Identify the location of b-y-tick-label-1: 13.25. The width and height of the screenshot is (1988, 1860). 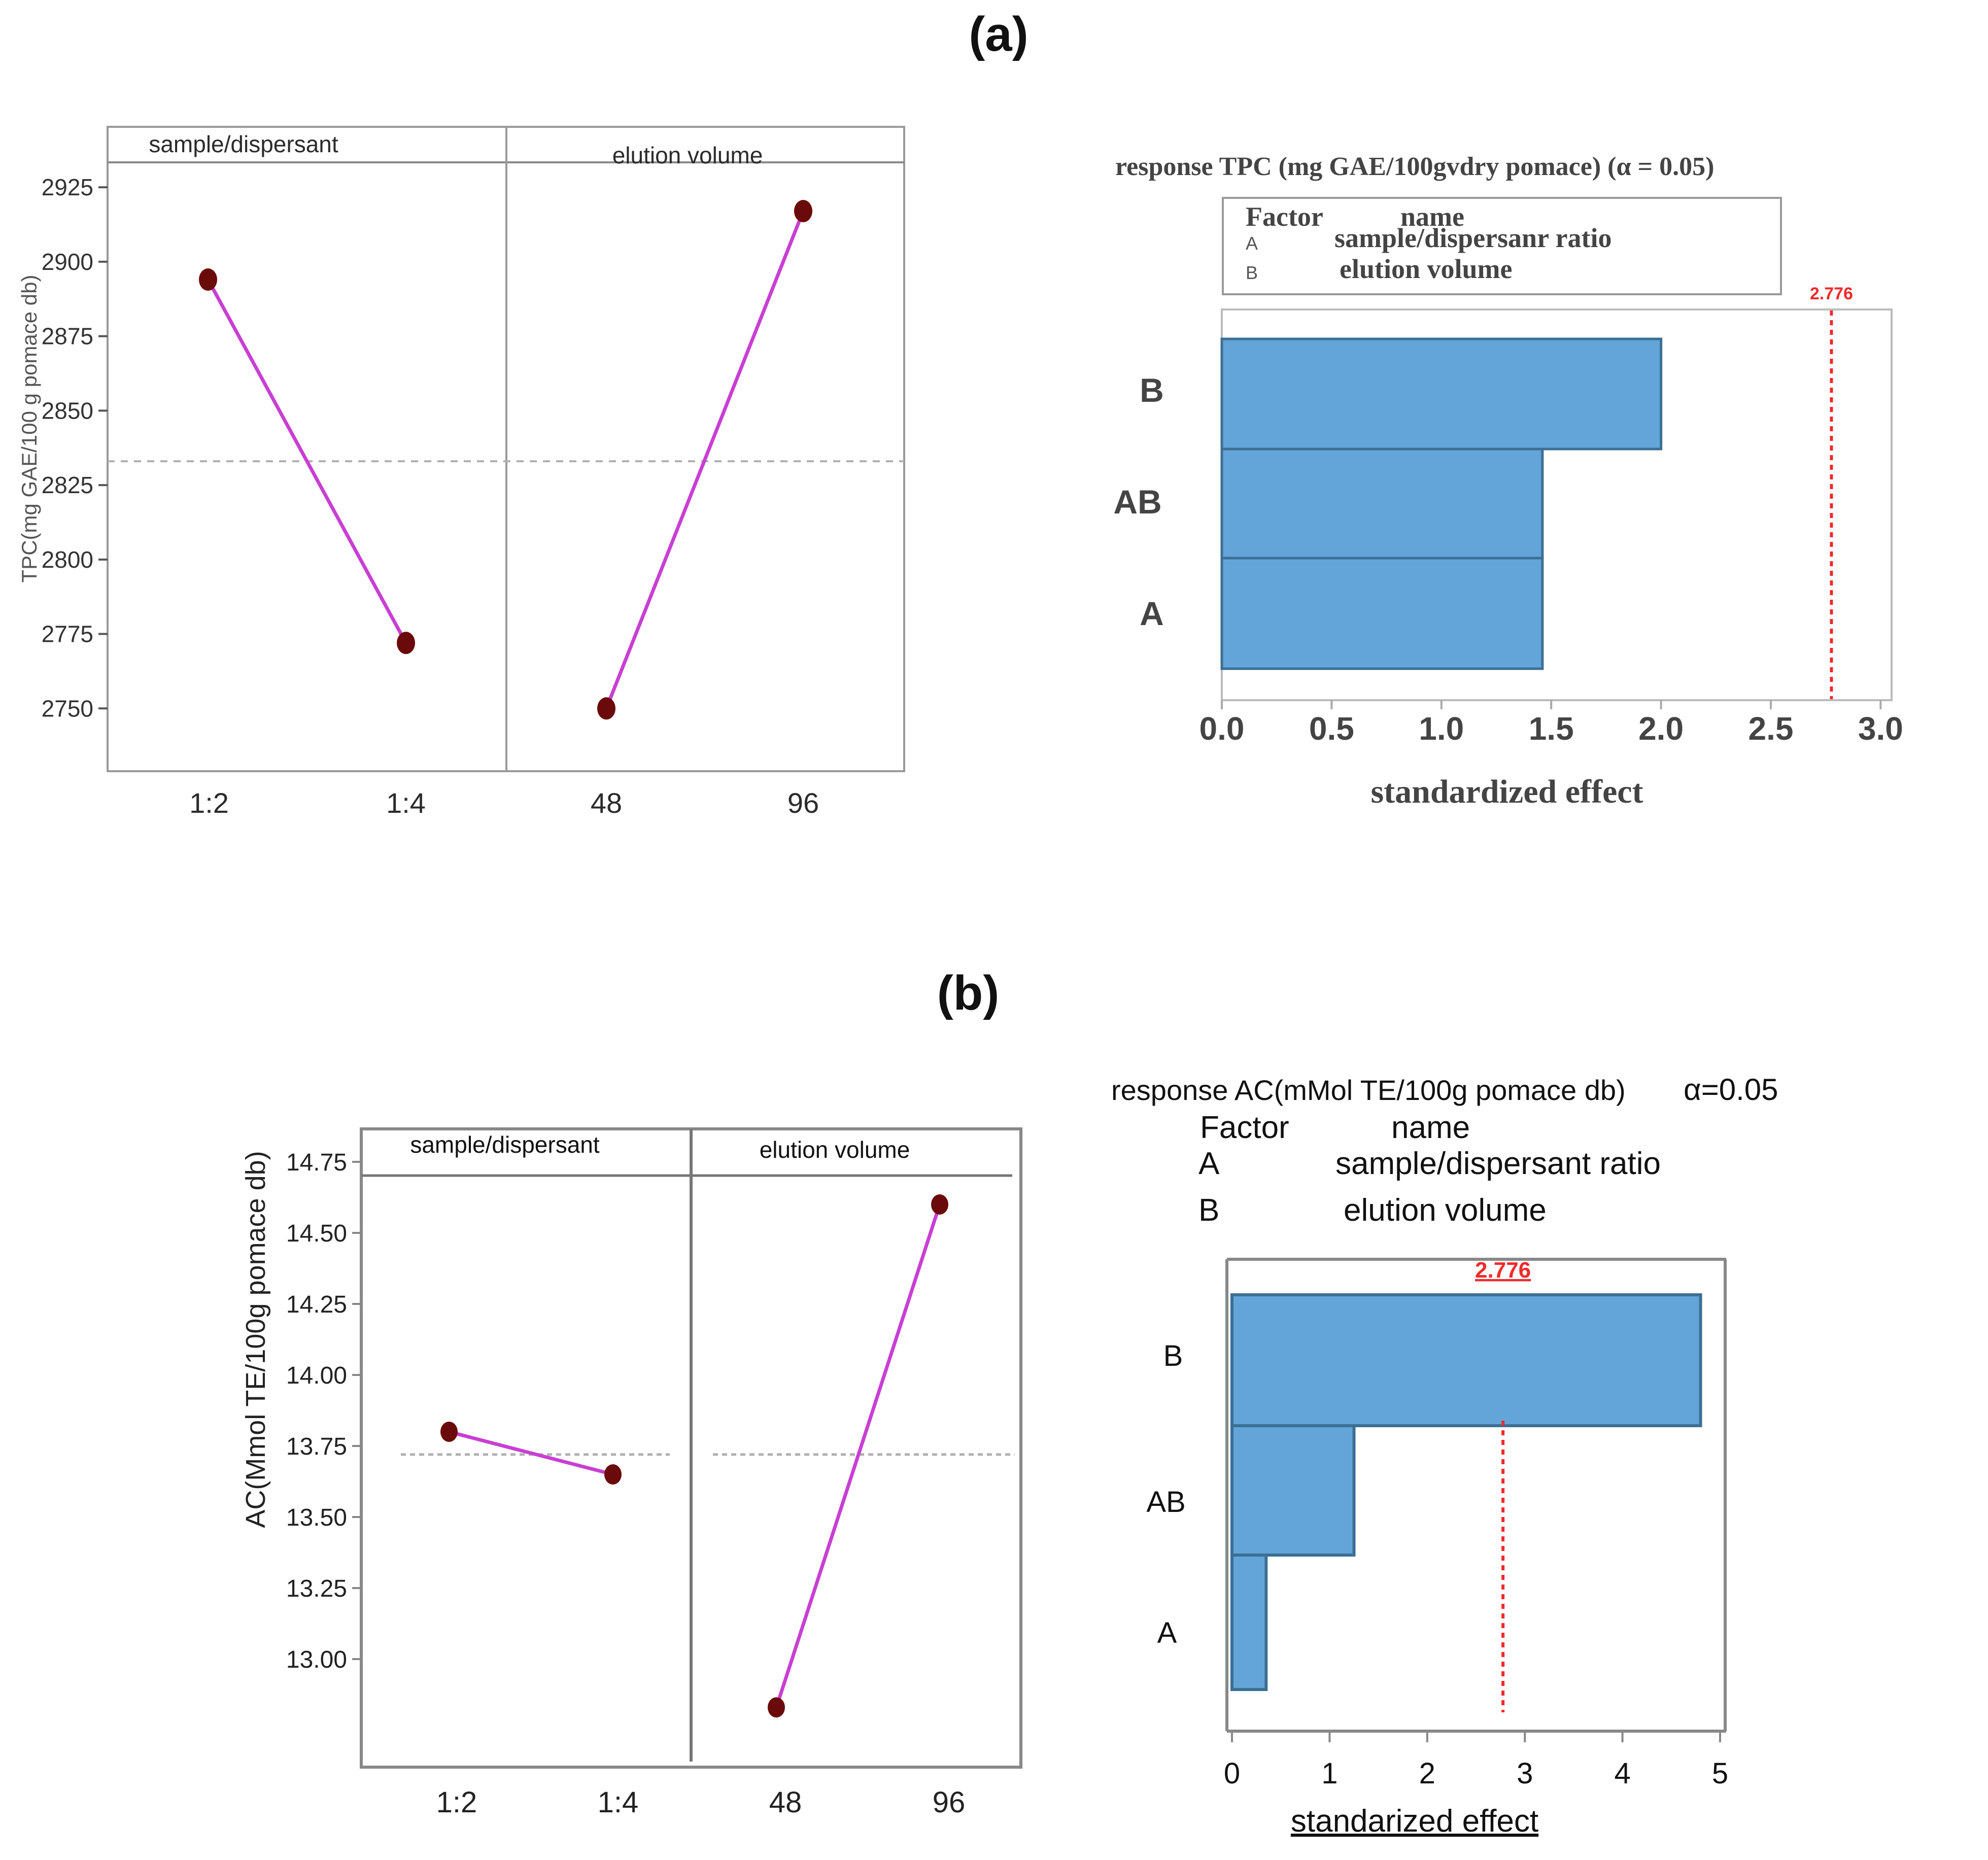
(317, 1588).